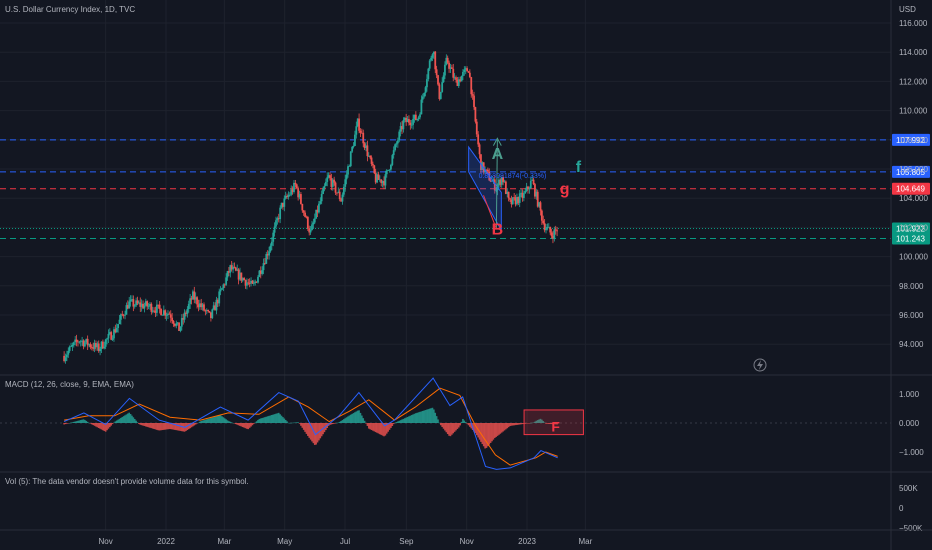 The image size is (932, 550). Describe the element at coordinates (911, 171) in the screenshot. I see `price-line-badge` at that location.